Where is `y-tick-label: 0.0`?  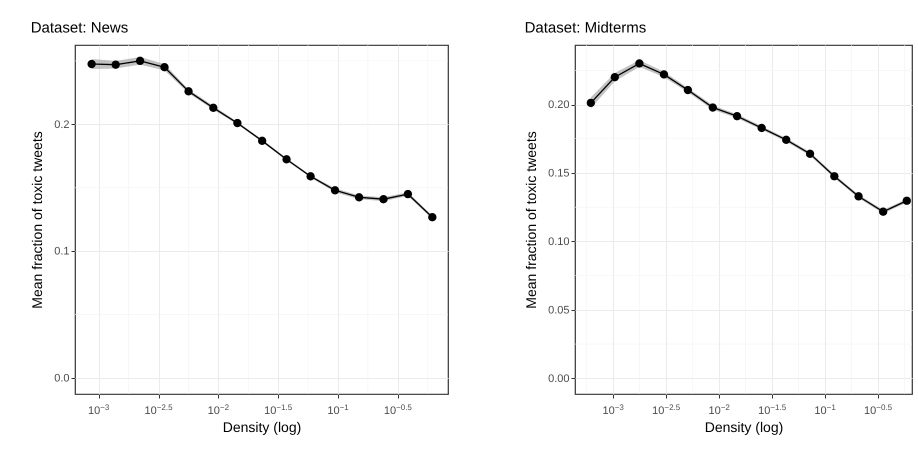
y-tick-label: 0.0 is located at coordinates (62, 378).